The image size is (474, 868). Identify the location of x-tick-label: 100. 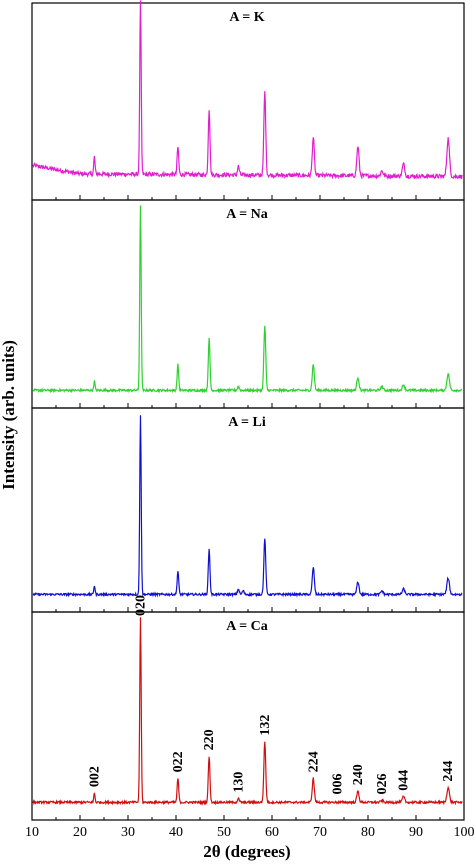
(464, 832).